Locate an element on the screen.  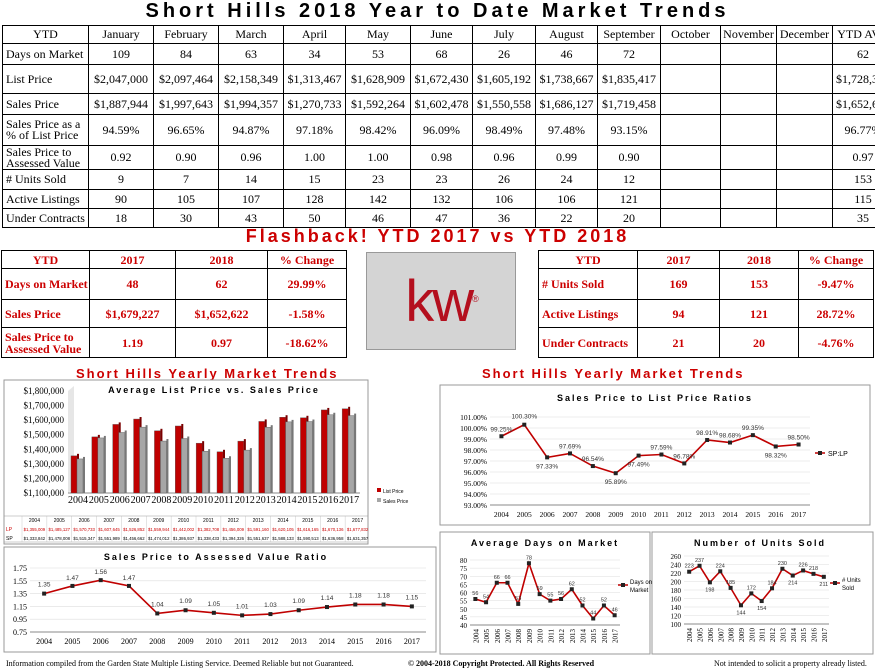
x-tick-label: 2013 is located at coordinates (783, 635).